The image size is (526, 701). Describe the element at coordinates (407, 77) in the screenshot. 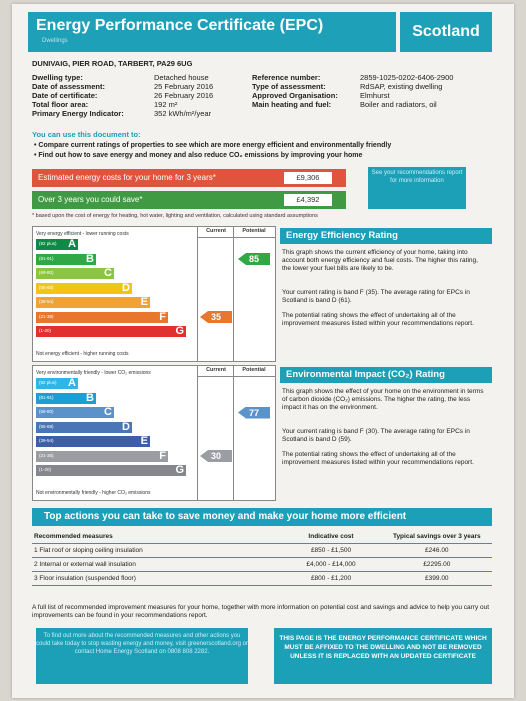

I see `detail-value: 2859-1025-0202-6406-2900` at that location.